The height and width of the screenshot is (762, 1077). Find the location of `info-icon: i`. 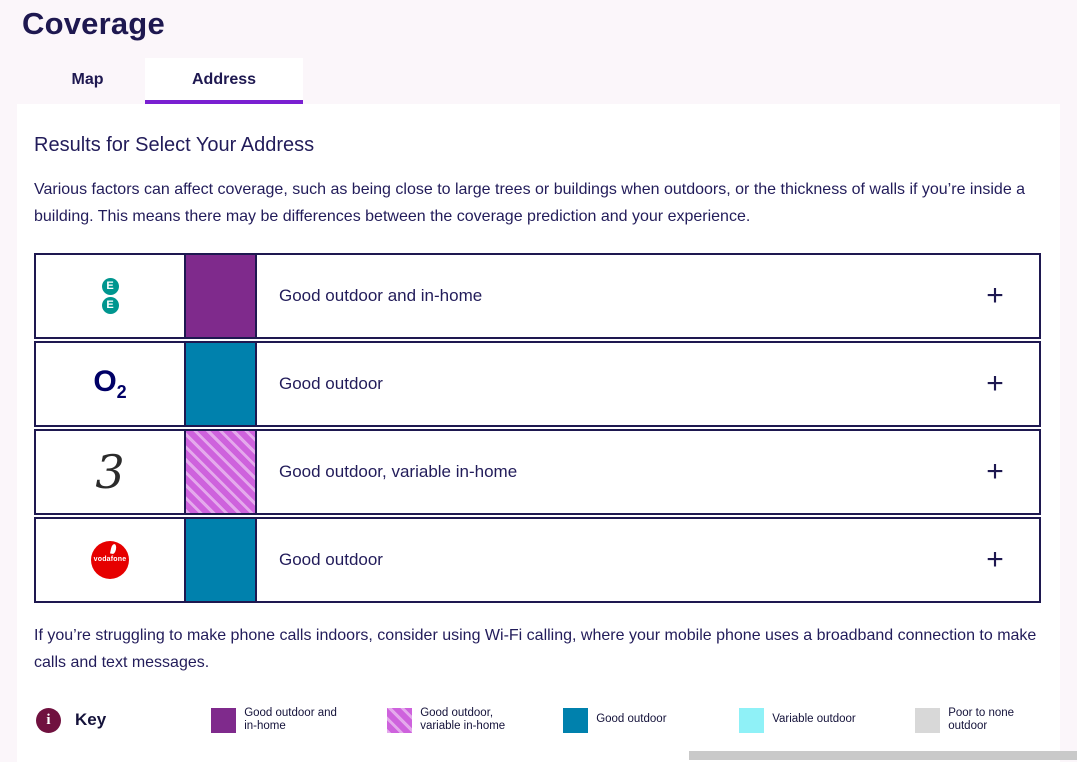

info-icon: i is located at coordinates (48, 720).